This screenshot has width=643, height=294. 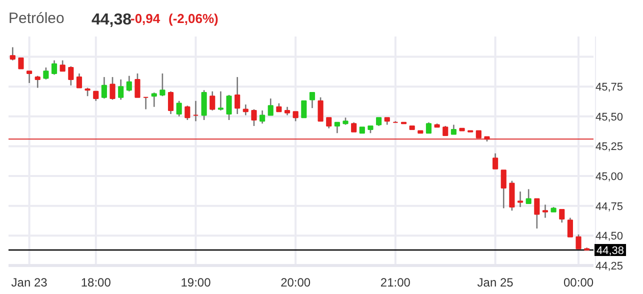 I want to click on chart-title: Petróleo, so click(x=36, y=18).